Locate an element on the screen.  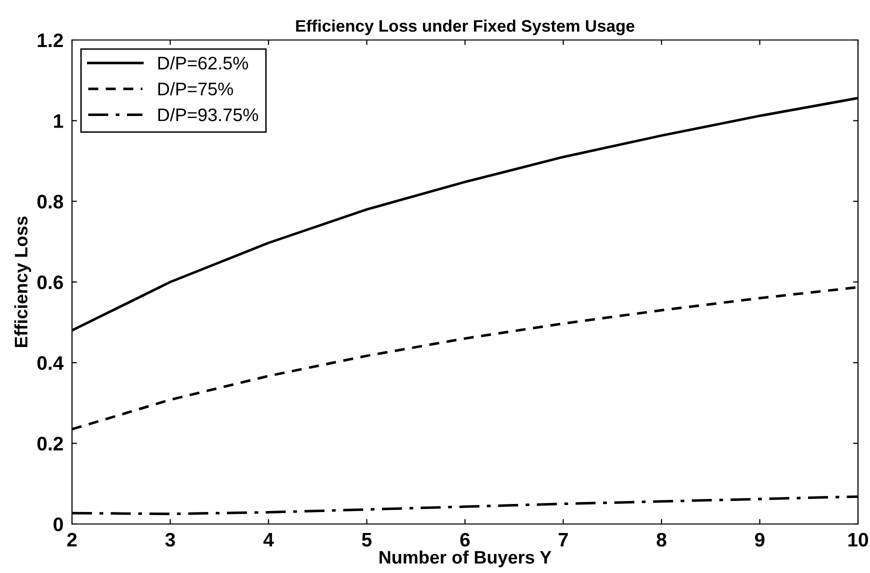
y-axis-title: Efficiency Loss is located at coordinates (23, 282).